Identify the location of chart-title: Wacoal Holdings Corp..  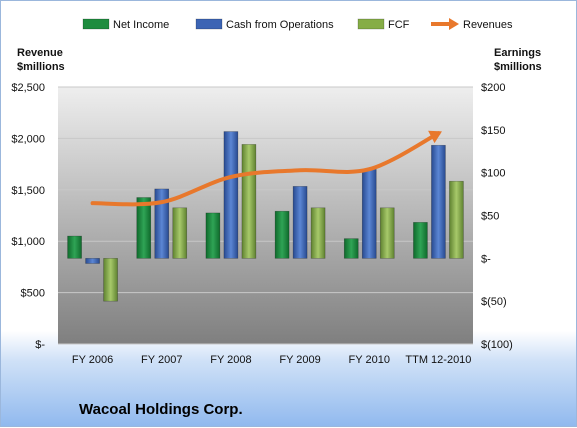
(161, 409).